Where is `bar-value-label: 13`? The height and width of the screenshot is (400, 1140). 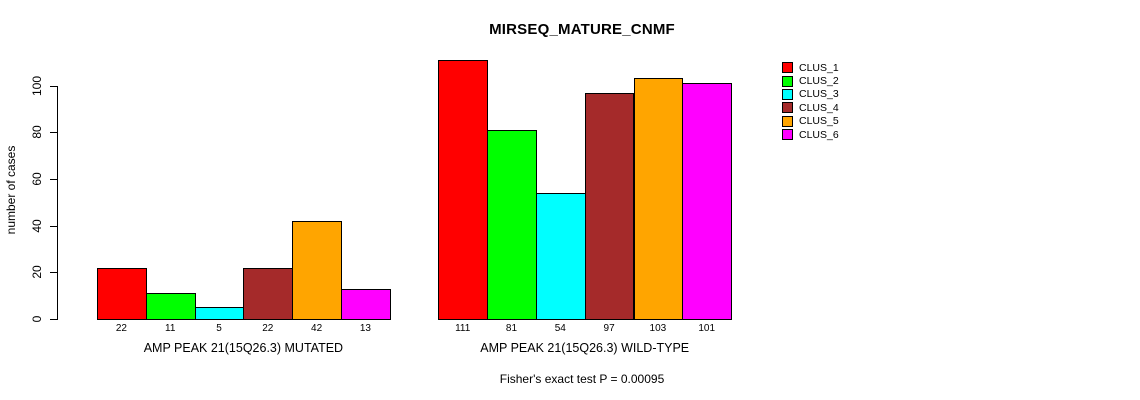 bar-value-label: 13 is located at coordinates (365, 328).